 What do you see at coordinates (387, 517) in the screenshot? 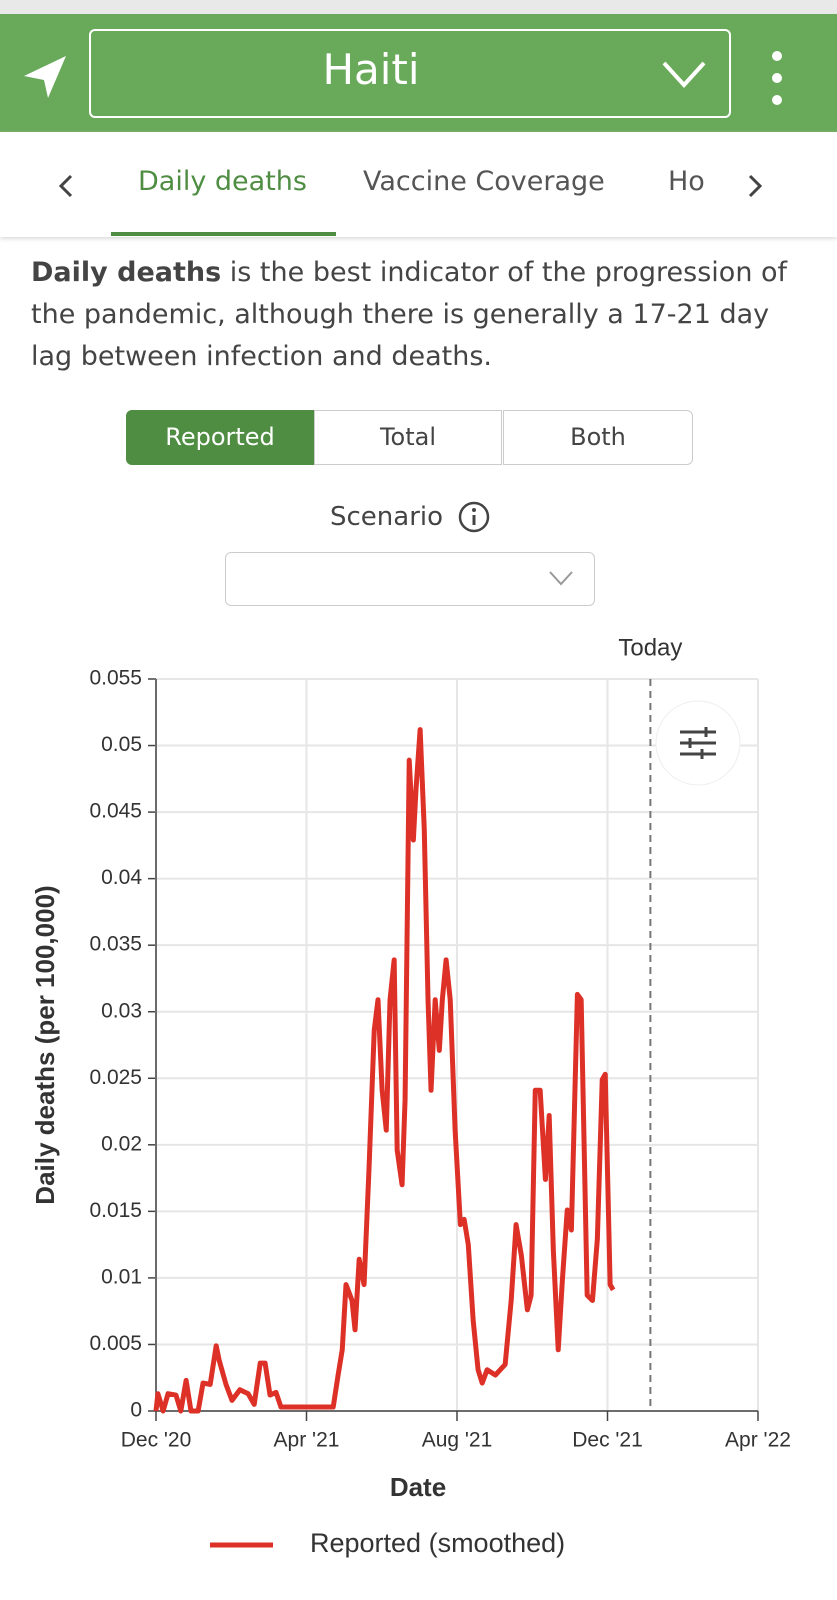
I see `scenario-label: Scenario` at bounding box center [387, 517].